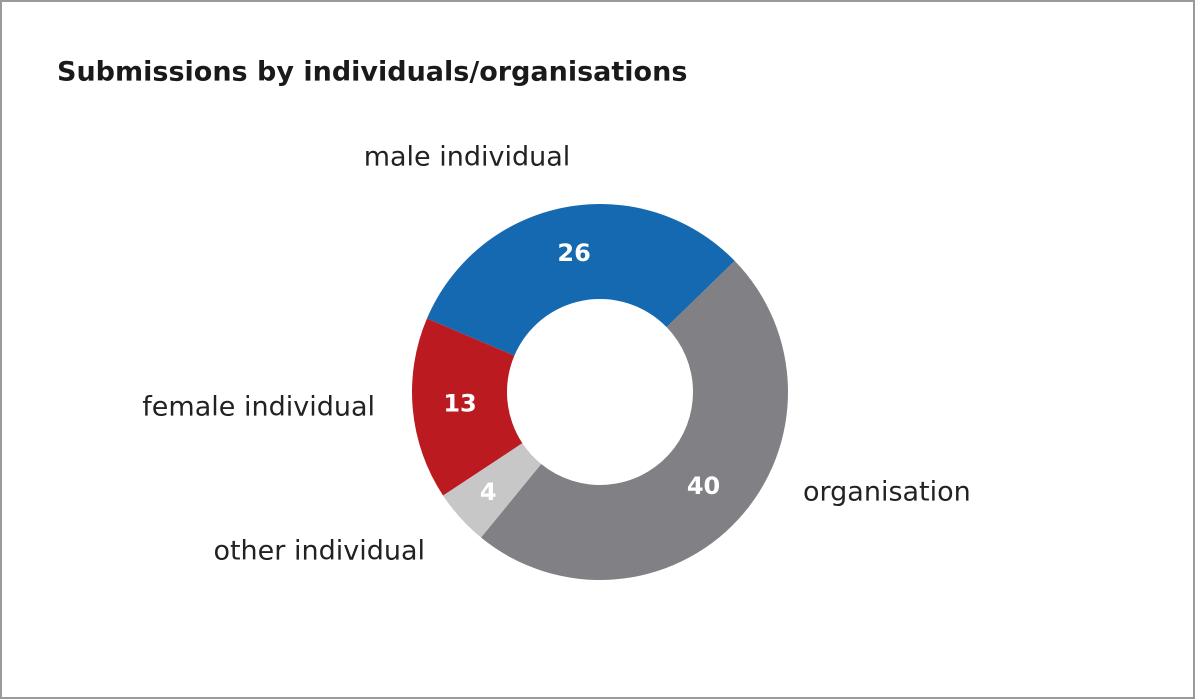 The height and width of the screenshot is (700, 1196). What do you see at coordinates (488, 492) in the screenshot?
I see `value-label: 4` at bounding box center [488, 492].